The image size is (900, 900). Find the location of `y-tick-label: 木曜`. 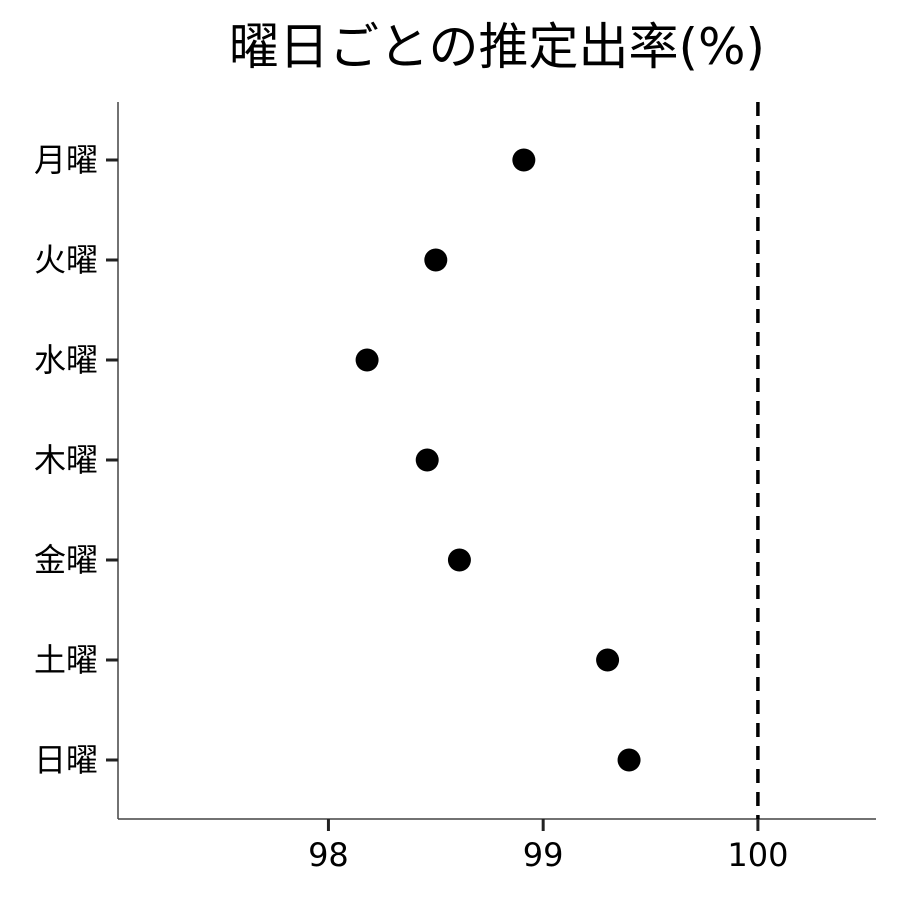

y-tick-label: 木曜 is located at coordinates (66, 460).